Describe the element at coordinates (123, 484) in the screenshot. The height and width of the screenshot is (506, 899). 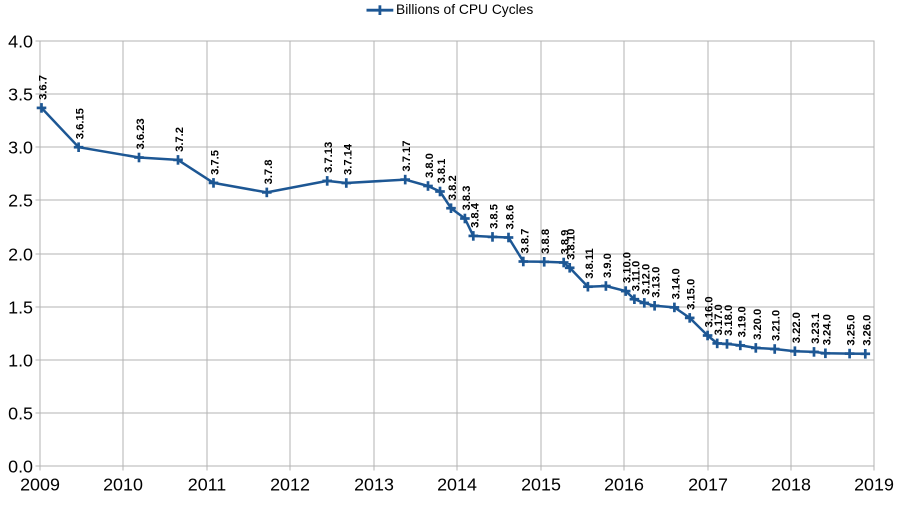
I see `svg-text: 2010` at that location.